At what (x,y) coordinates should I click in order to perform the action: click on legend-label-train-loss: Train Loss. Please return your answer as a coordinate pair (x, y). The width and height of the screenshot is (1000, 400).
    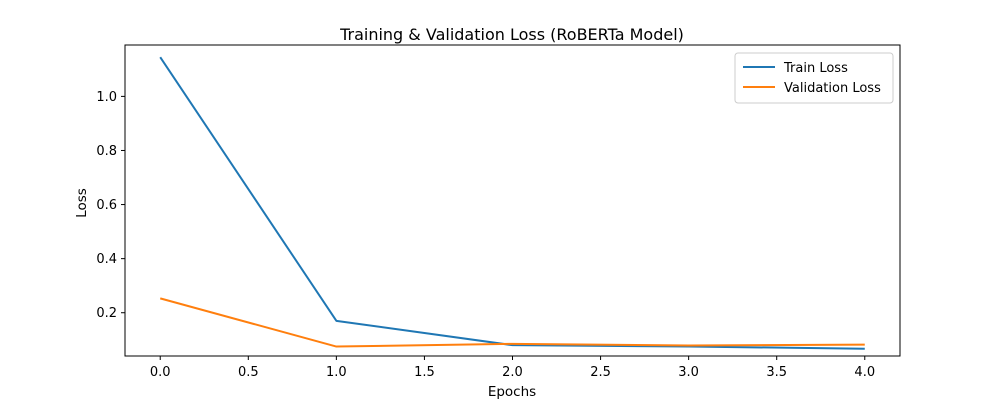
    Looking at the image, I should click on (815, 68).